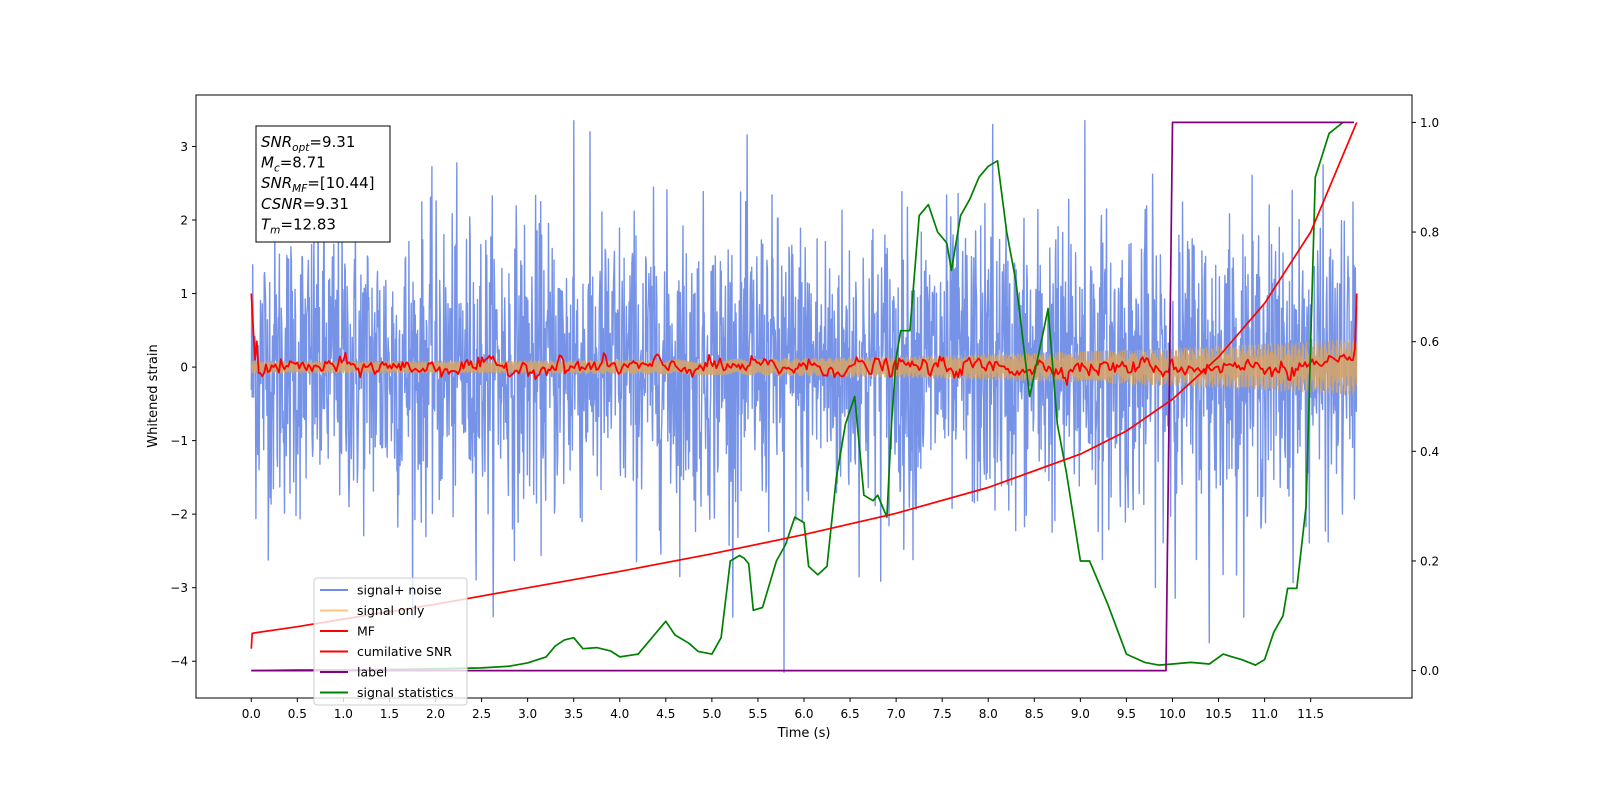 This screenshot has height=800, width=1600. Describe the element at coordinates (183, 404) in the screenshot. I see `y-axis-left: 3 2 1 0 −1 −2 −3 −4` at that location.